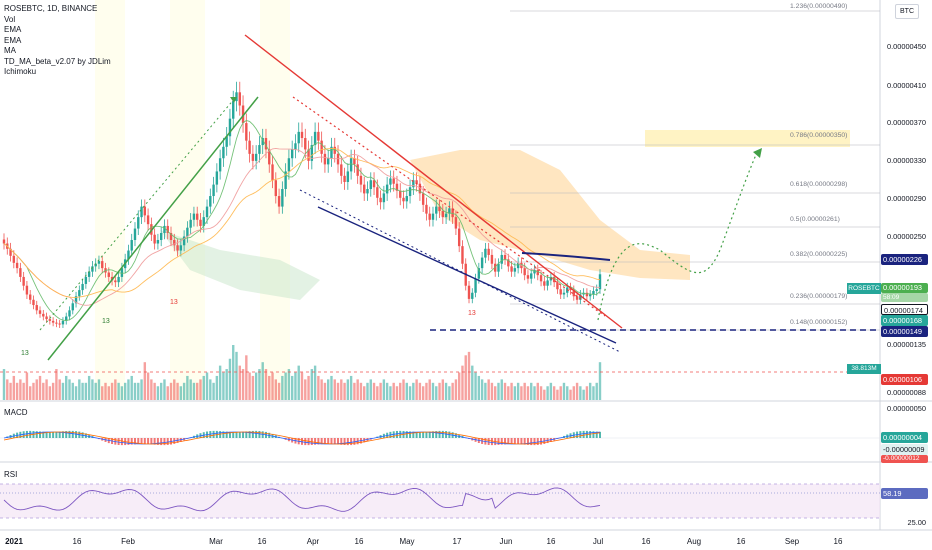 The image size is (932, 550). I want to click on currency-toggle-button: BTC, so click(907, 11).